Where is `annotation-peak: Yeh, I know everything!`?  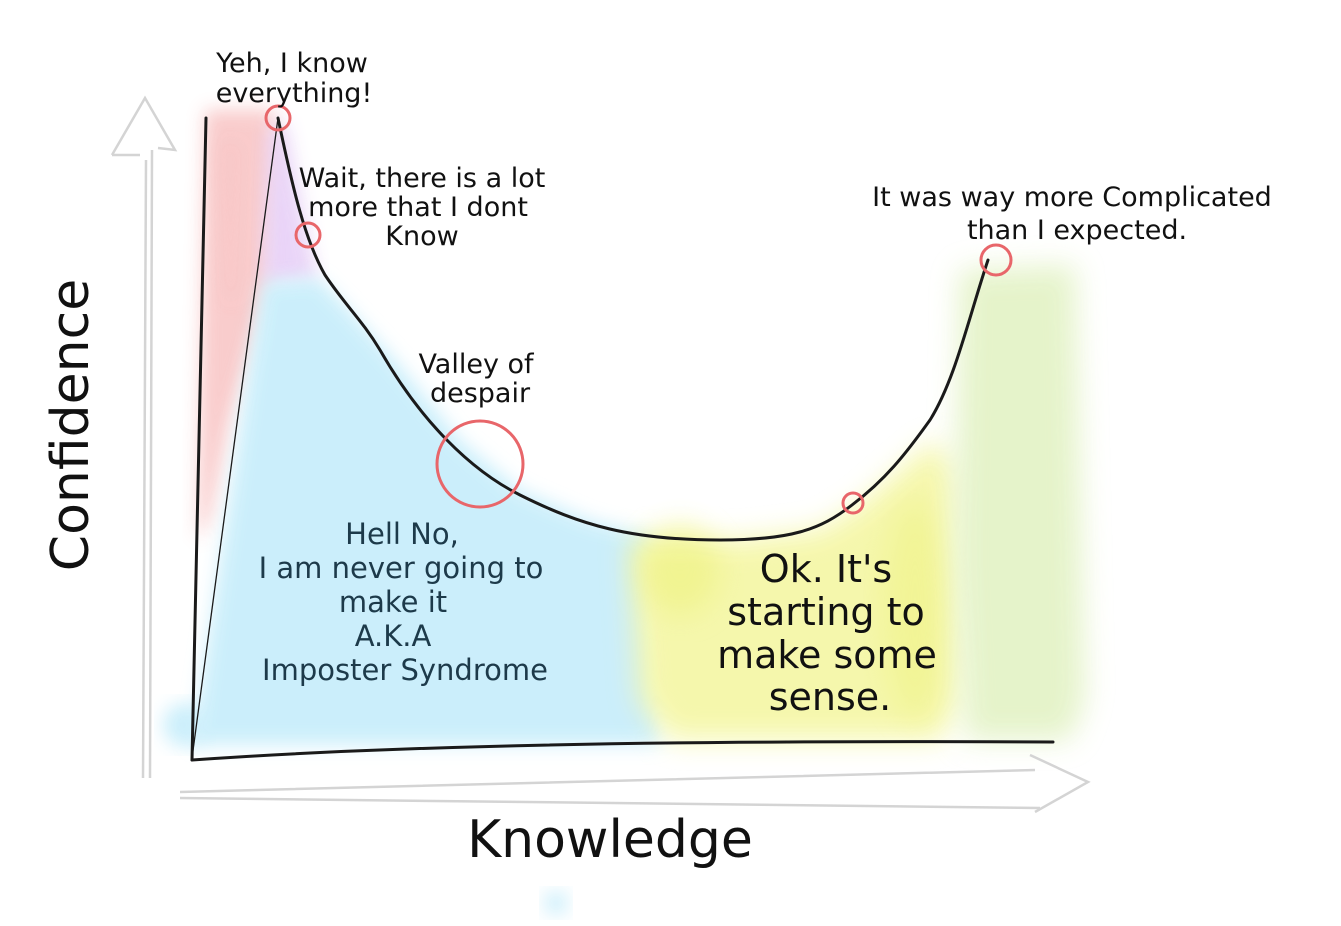
annotation-peak: Yeh, I know everything! is located at coordinates (293, 78).